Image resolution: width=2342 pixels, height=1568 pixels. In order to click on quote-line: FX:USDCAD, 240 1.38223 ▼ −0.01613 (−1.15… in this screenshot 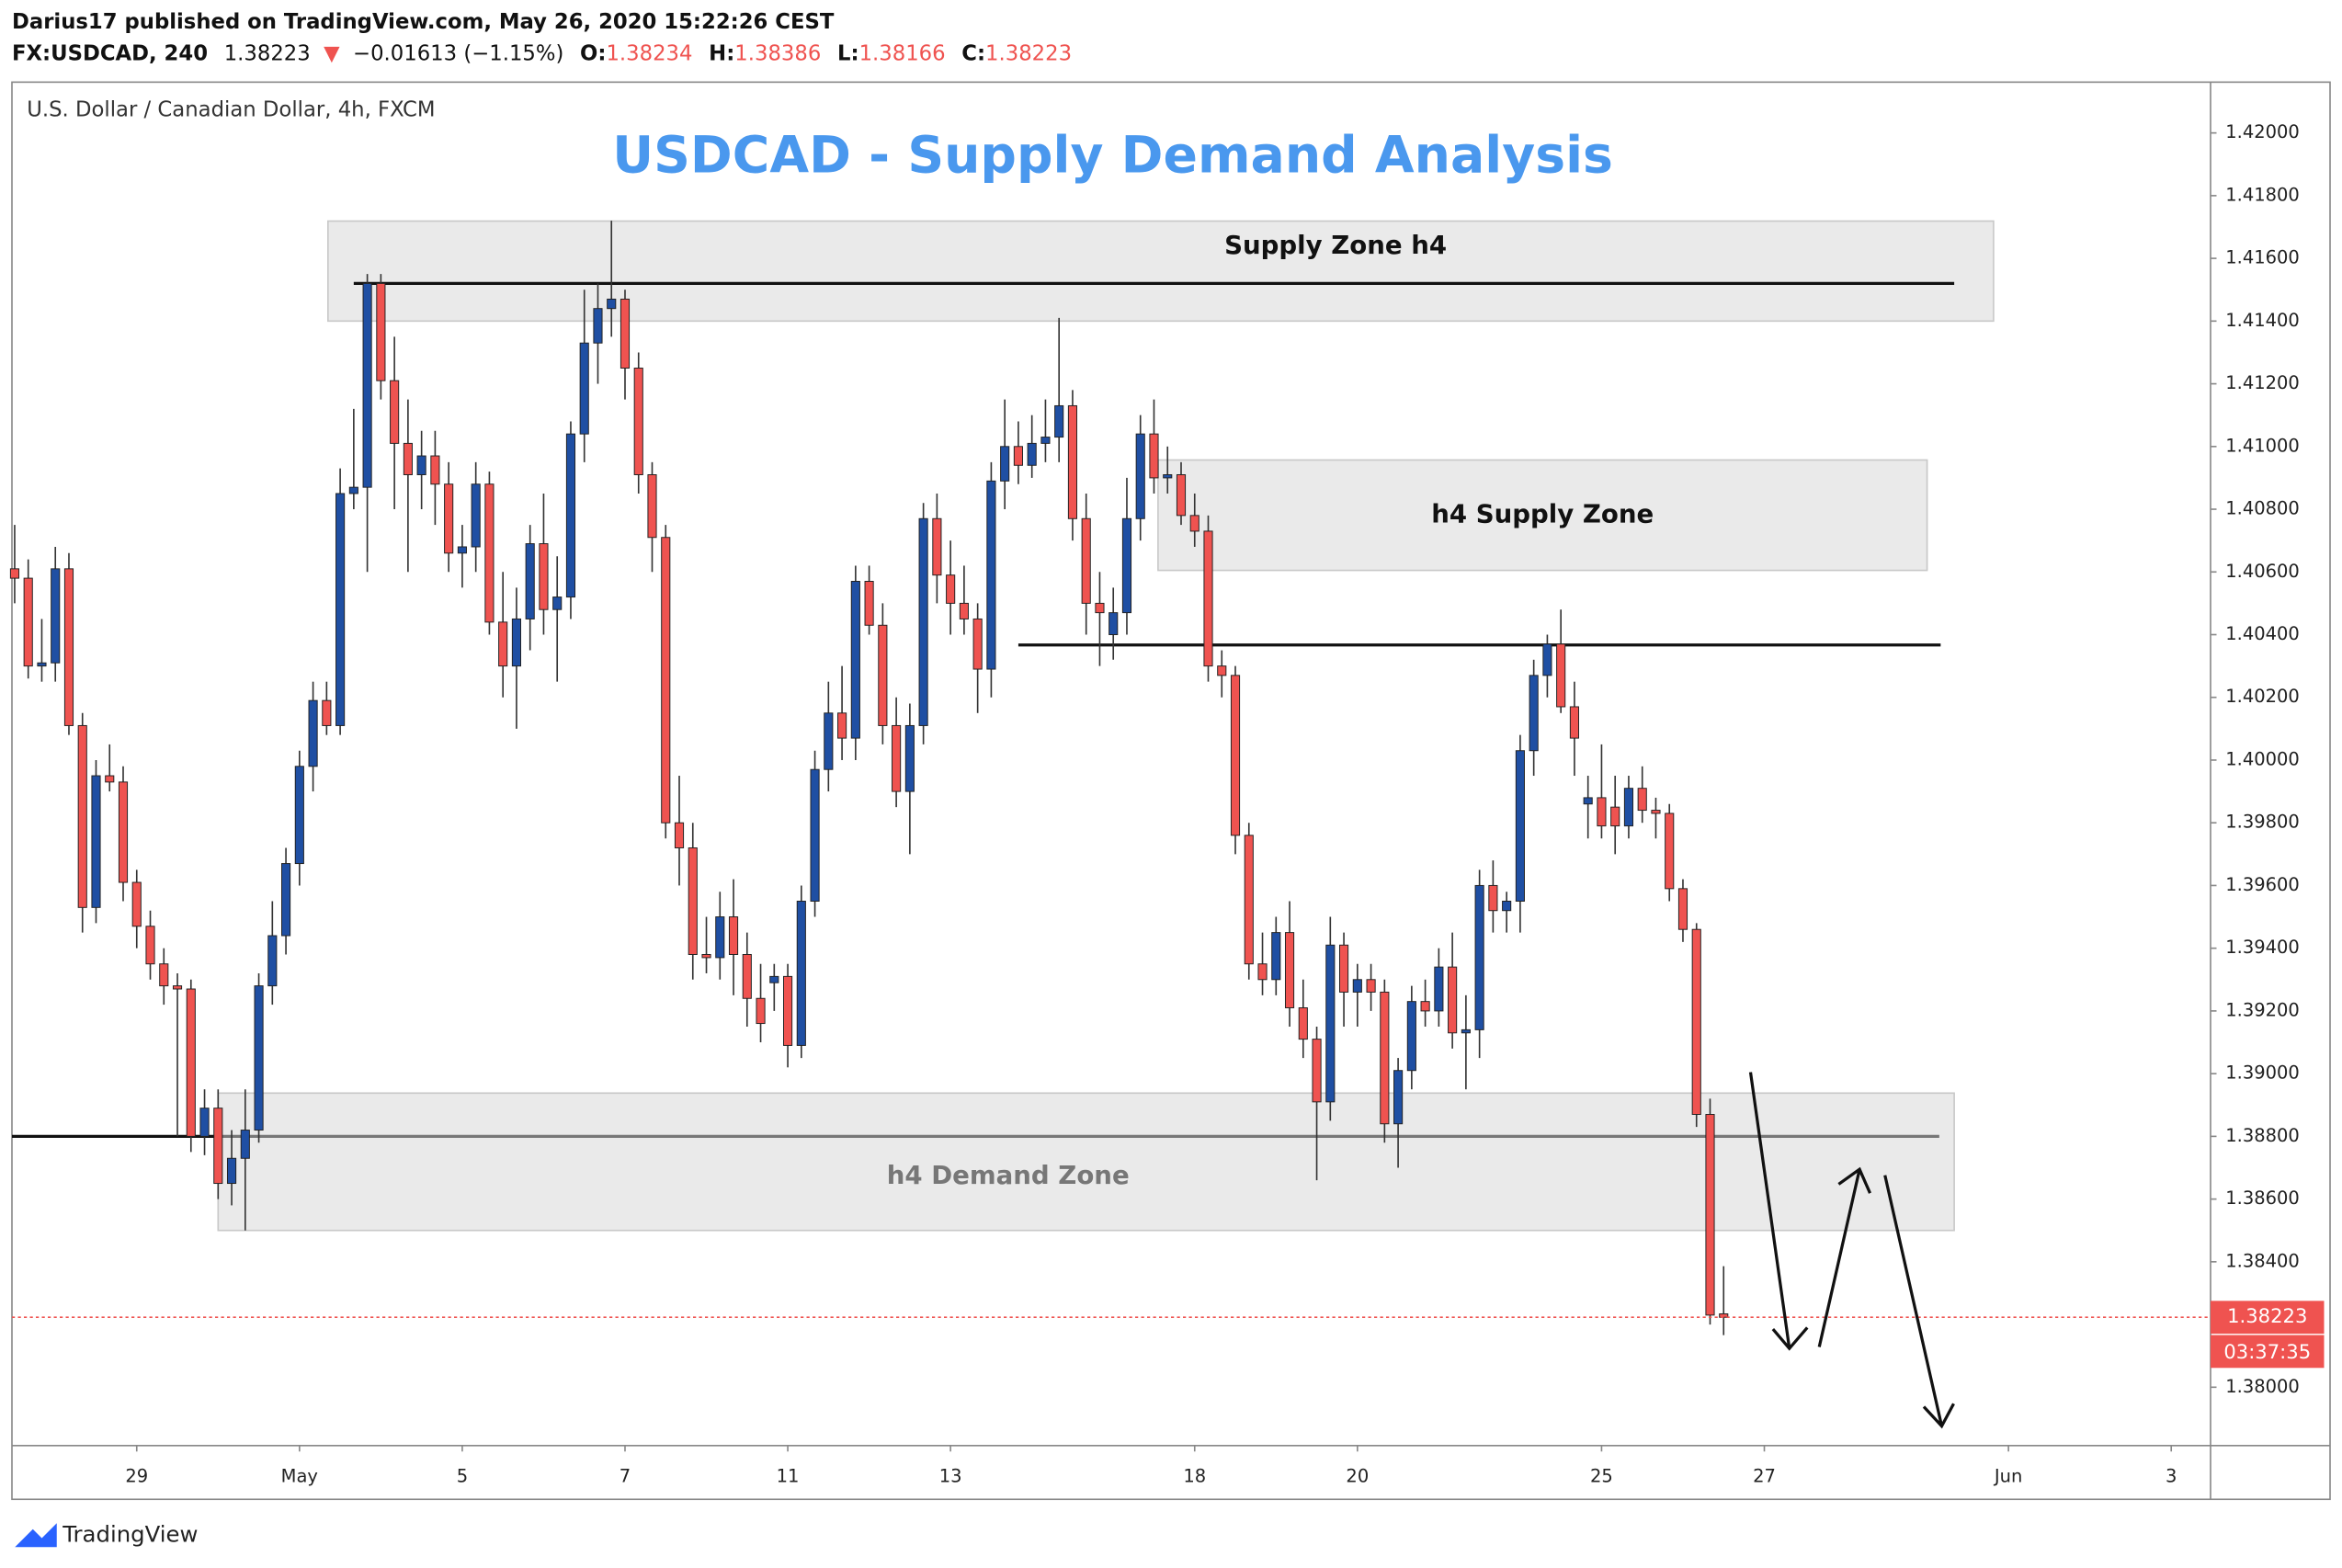, I will do `click(542, 53)`.